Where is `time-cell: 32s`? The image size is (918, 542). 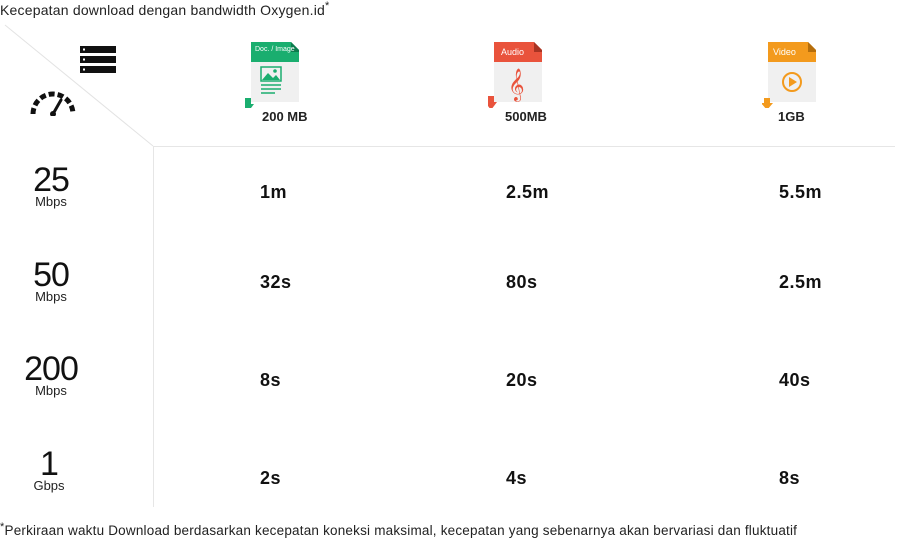 time-cell: 32s is located at coordinates (276, 282).